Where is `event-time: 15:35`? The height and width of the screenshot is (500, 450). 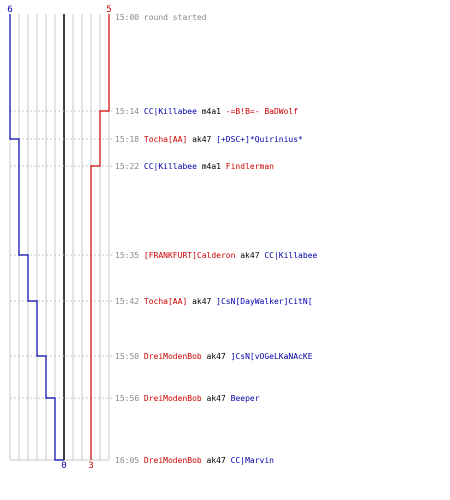 event-time: 15:35 is located at coordinates (127, 255).